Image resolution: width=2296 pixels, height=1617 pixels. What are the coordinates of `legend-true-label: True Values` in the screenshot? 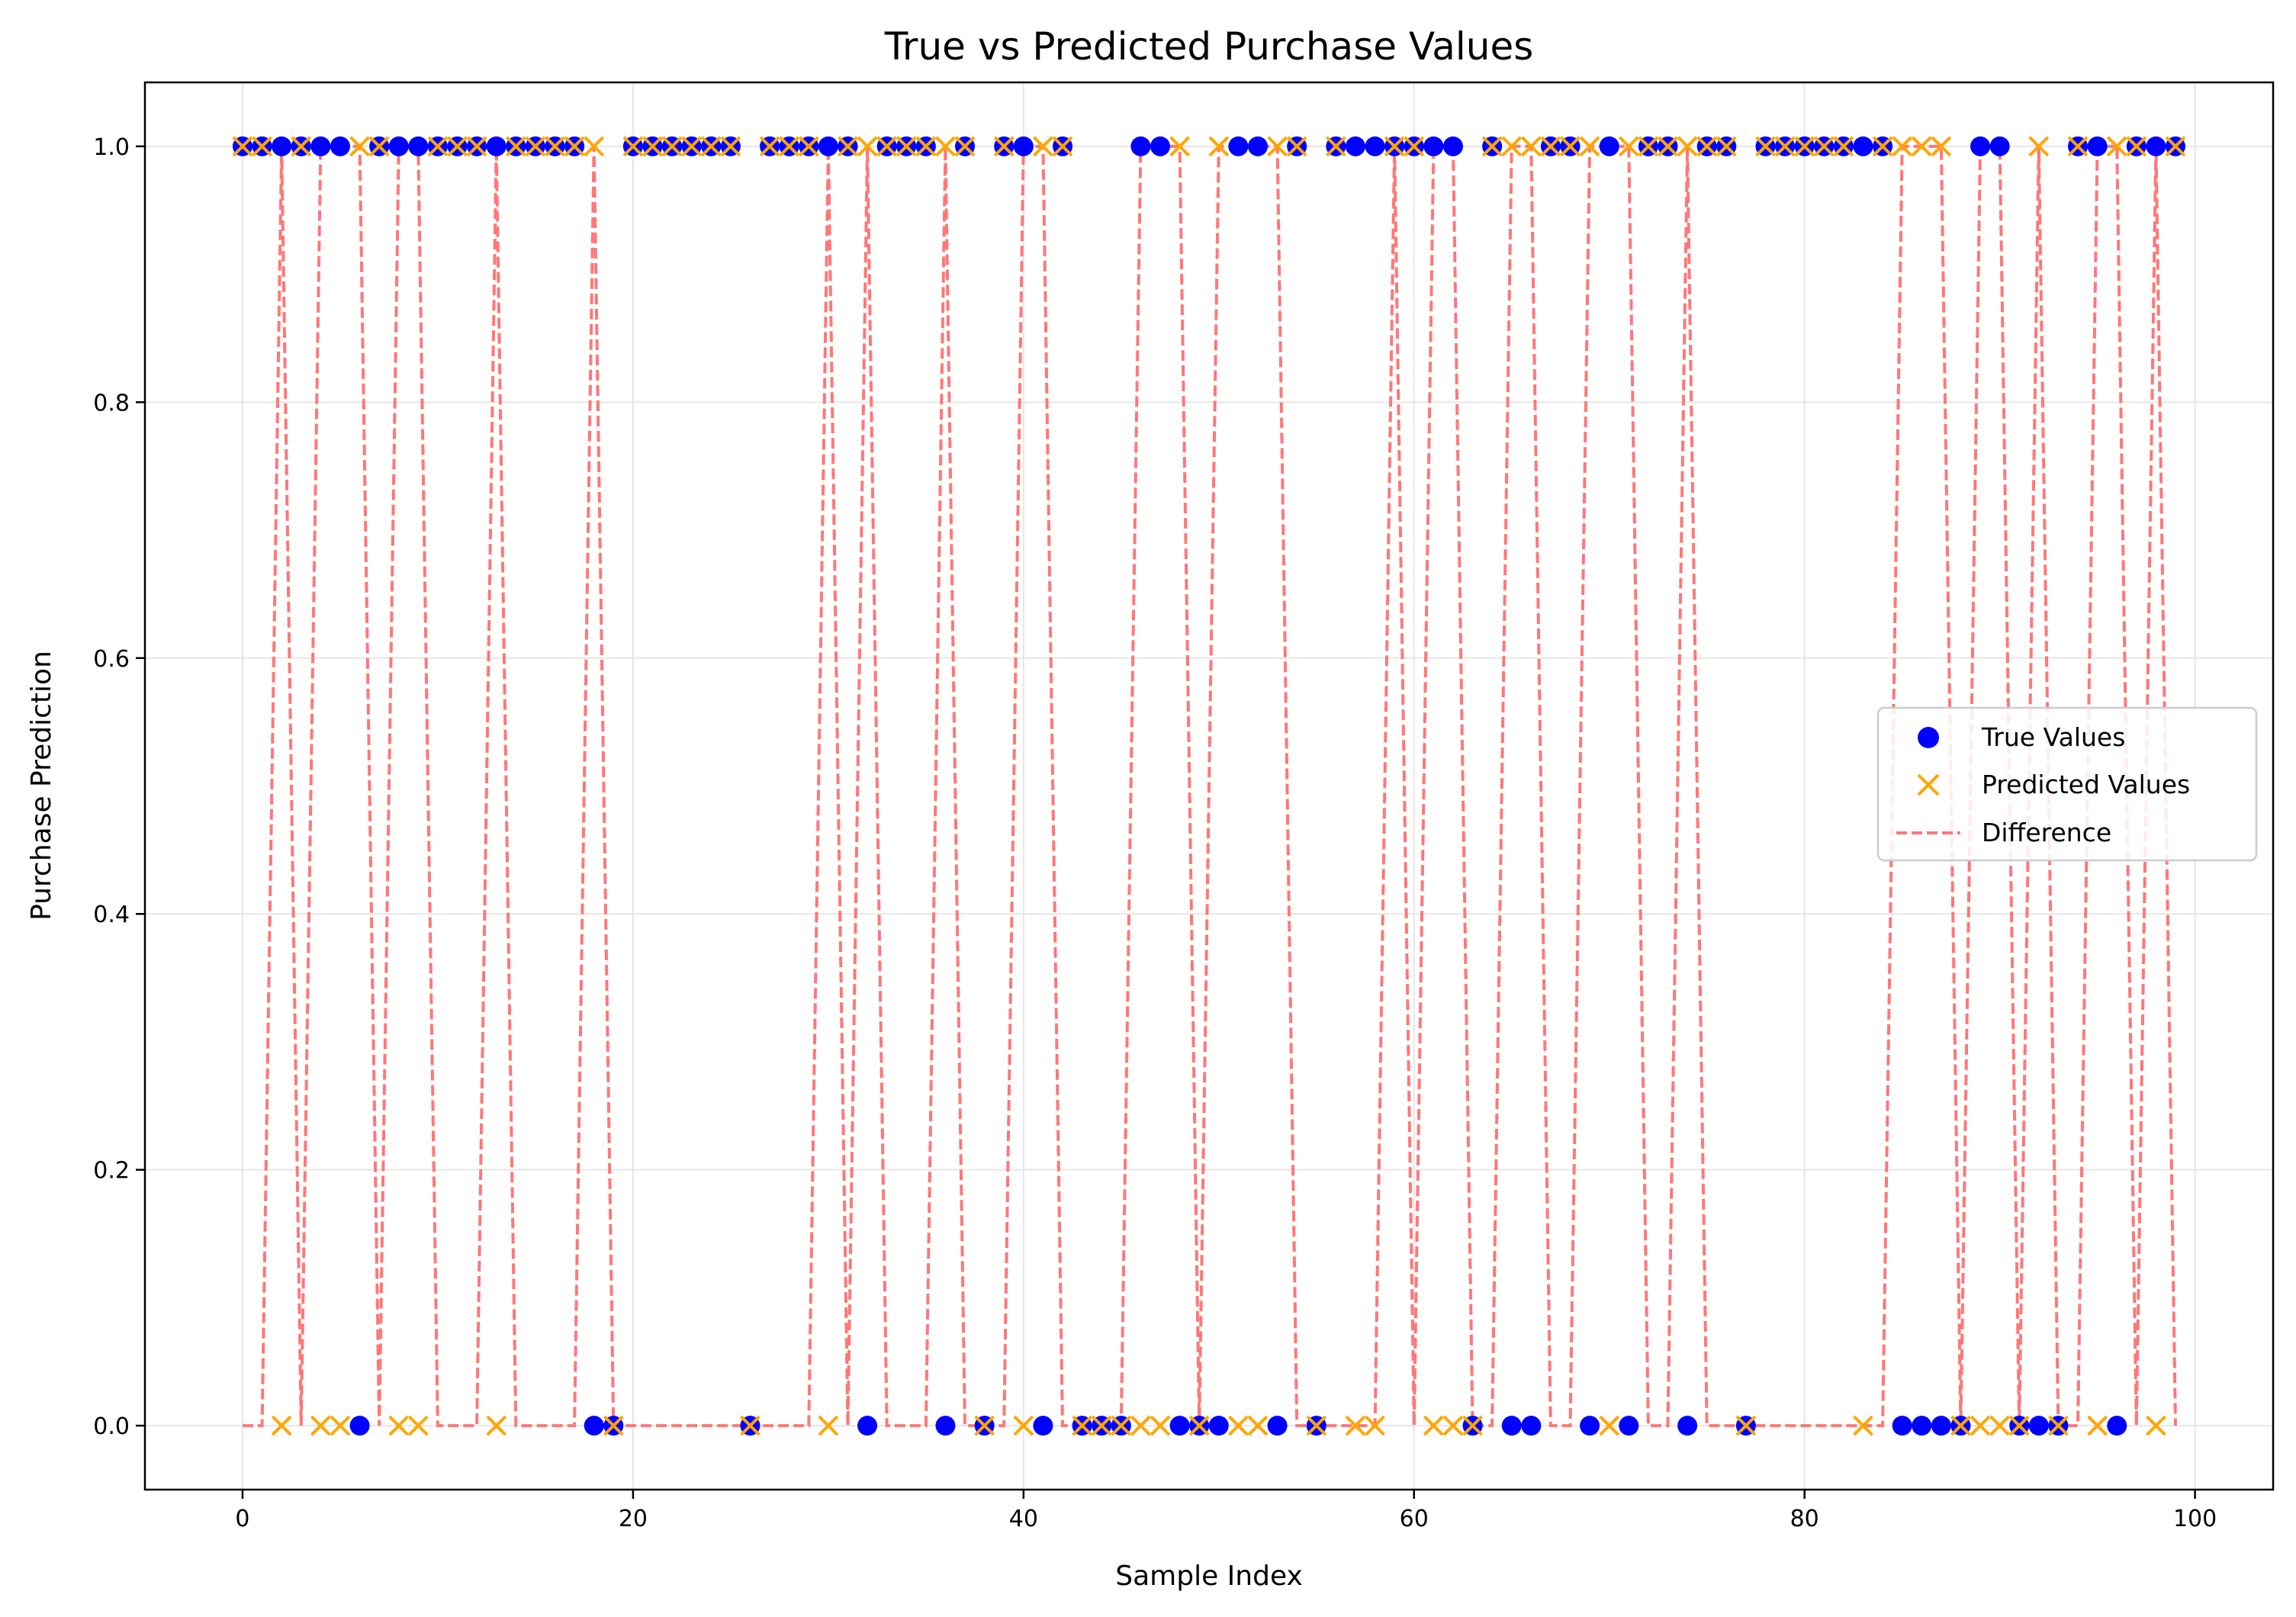 It's located at (2053, 737).